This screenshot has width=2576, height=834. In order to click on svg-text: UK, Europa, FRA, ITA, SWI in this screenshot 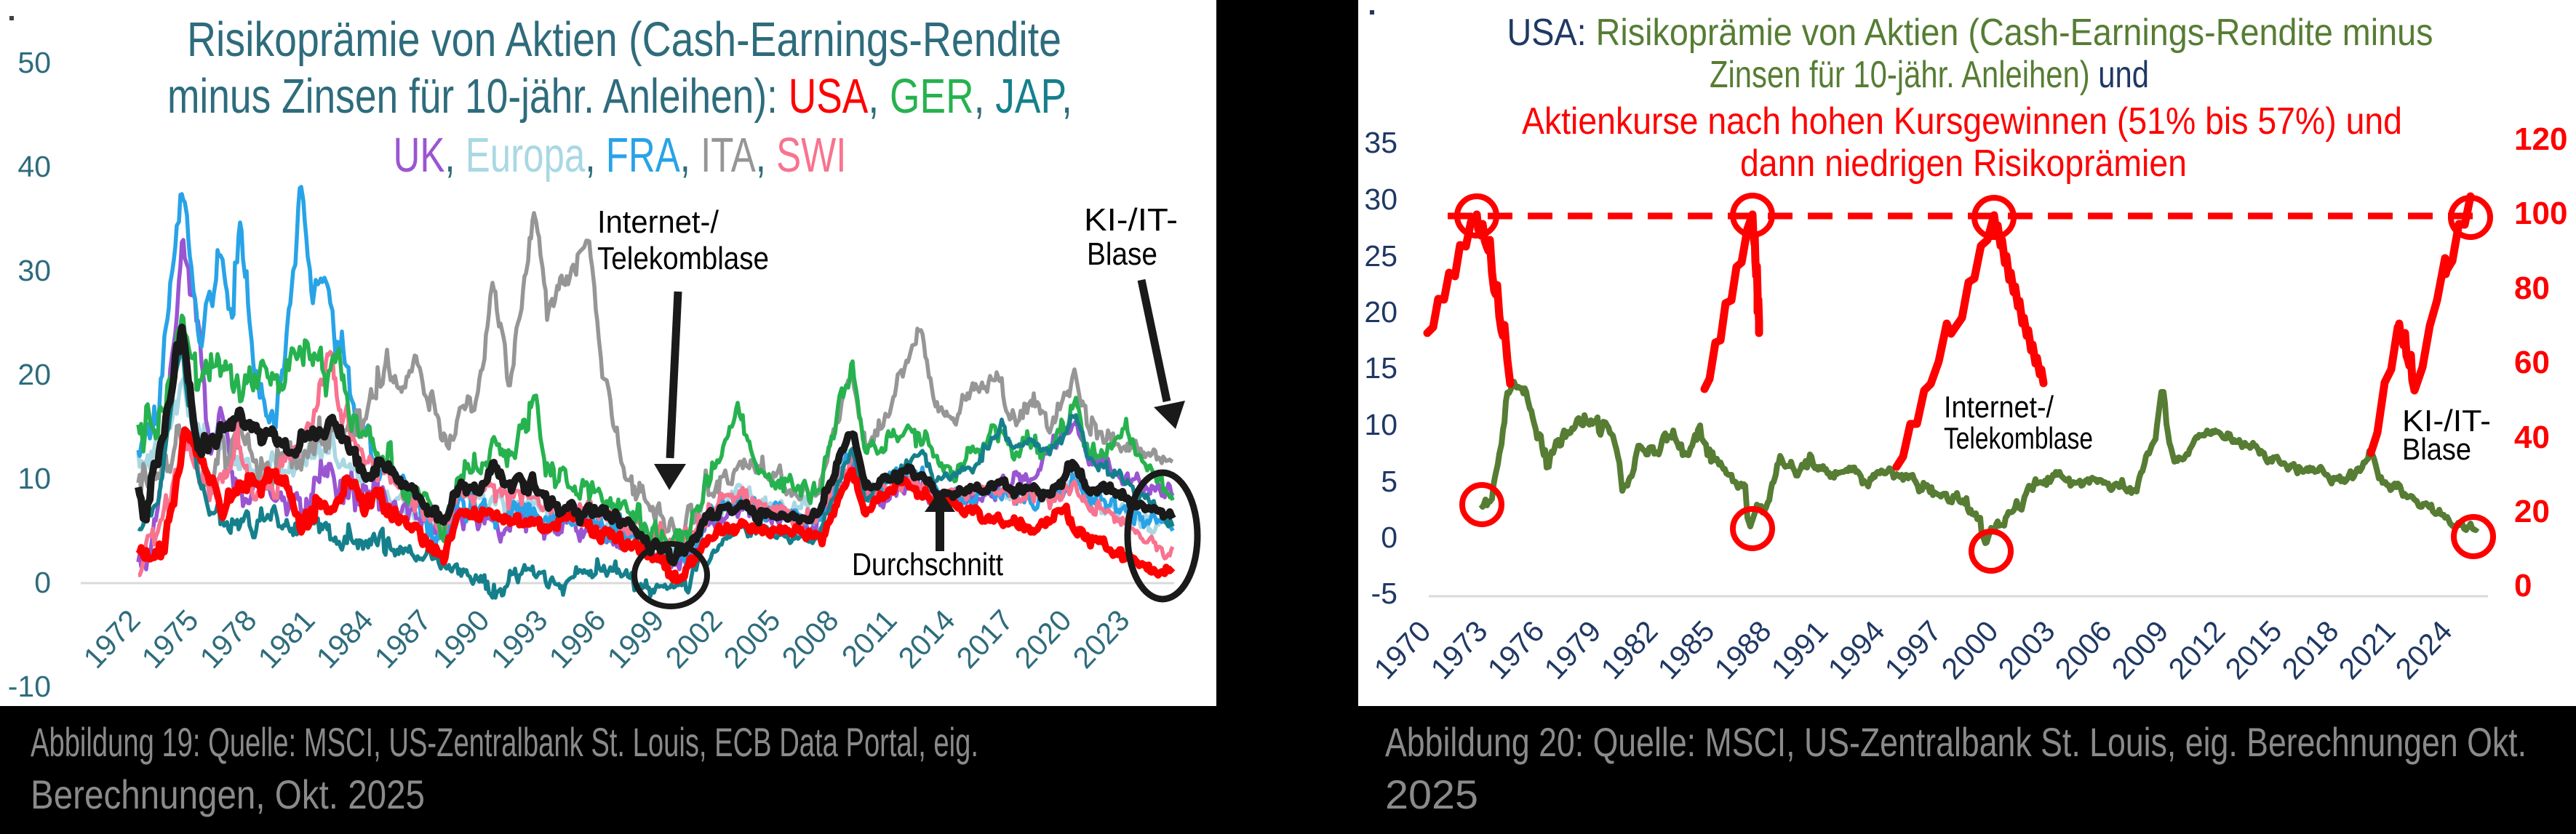, I will do `click(620, 155)`.